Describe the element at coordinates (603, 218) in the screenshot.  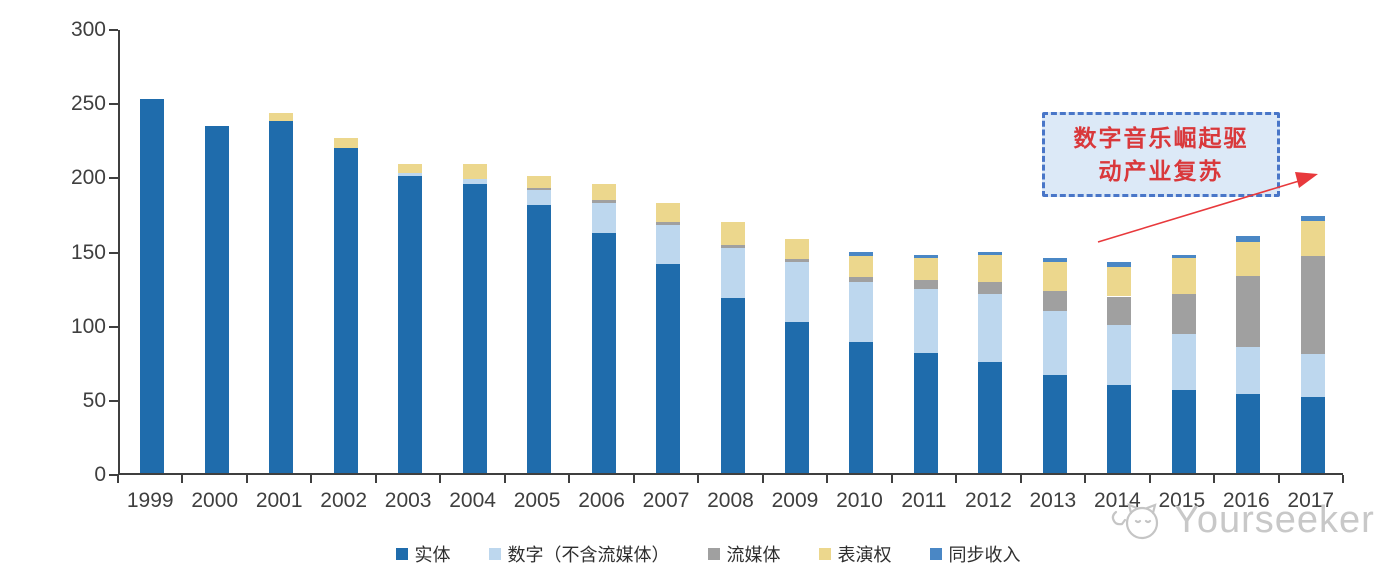
I see `bar-segment-数字（不含流媒体）-2006` at that location.